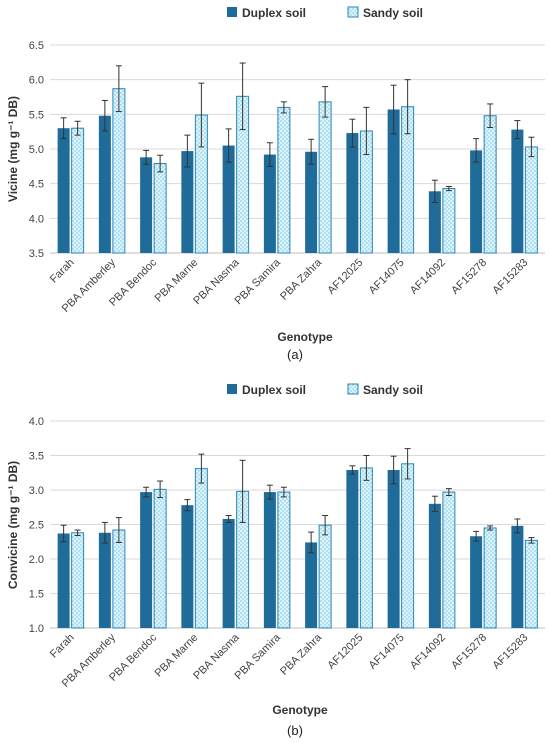 This screenshot has width=550, height=743. What do you see at coordinates (295, 354) in the screenshot?
I see `panel-label: (a)` at bounding box center [295, 354].